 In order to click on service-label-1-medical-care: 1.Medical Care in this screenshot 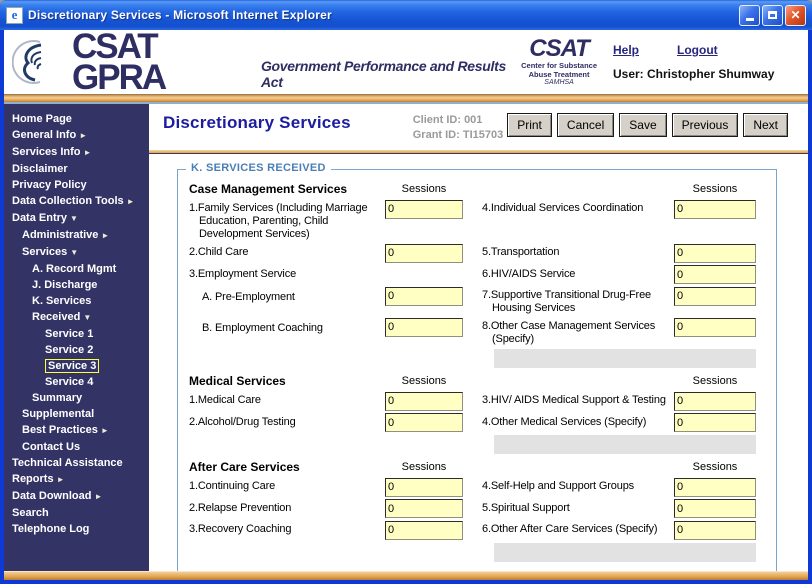, I will do `click(225, 400)`.